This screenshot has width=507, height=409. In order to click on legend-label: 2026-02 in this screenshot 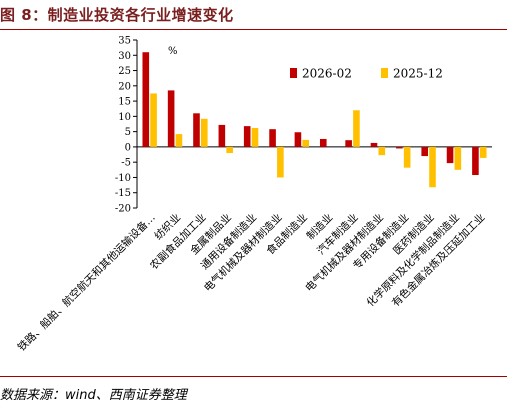, I will do `click(327, 74)`.